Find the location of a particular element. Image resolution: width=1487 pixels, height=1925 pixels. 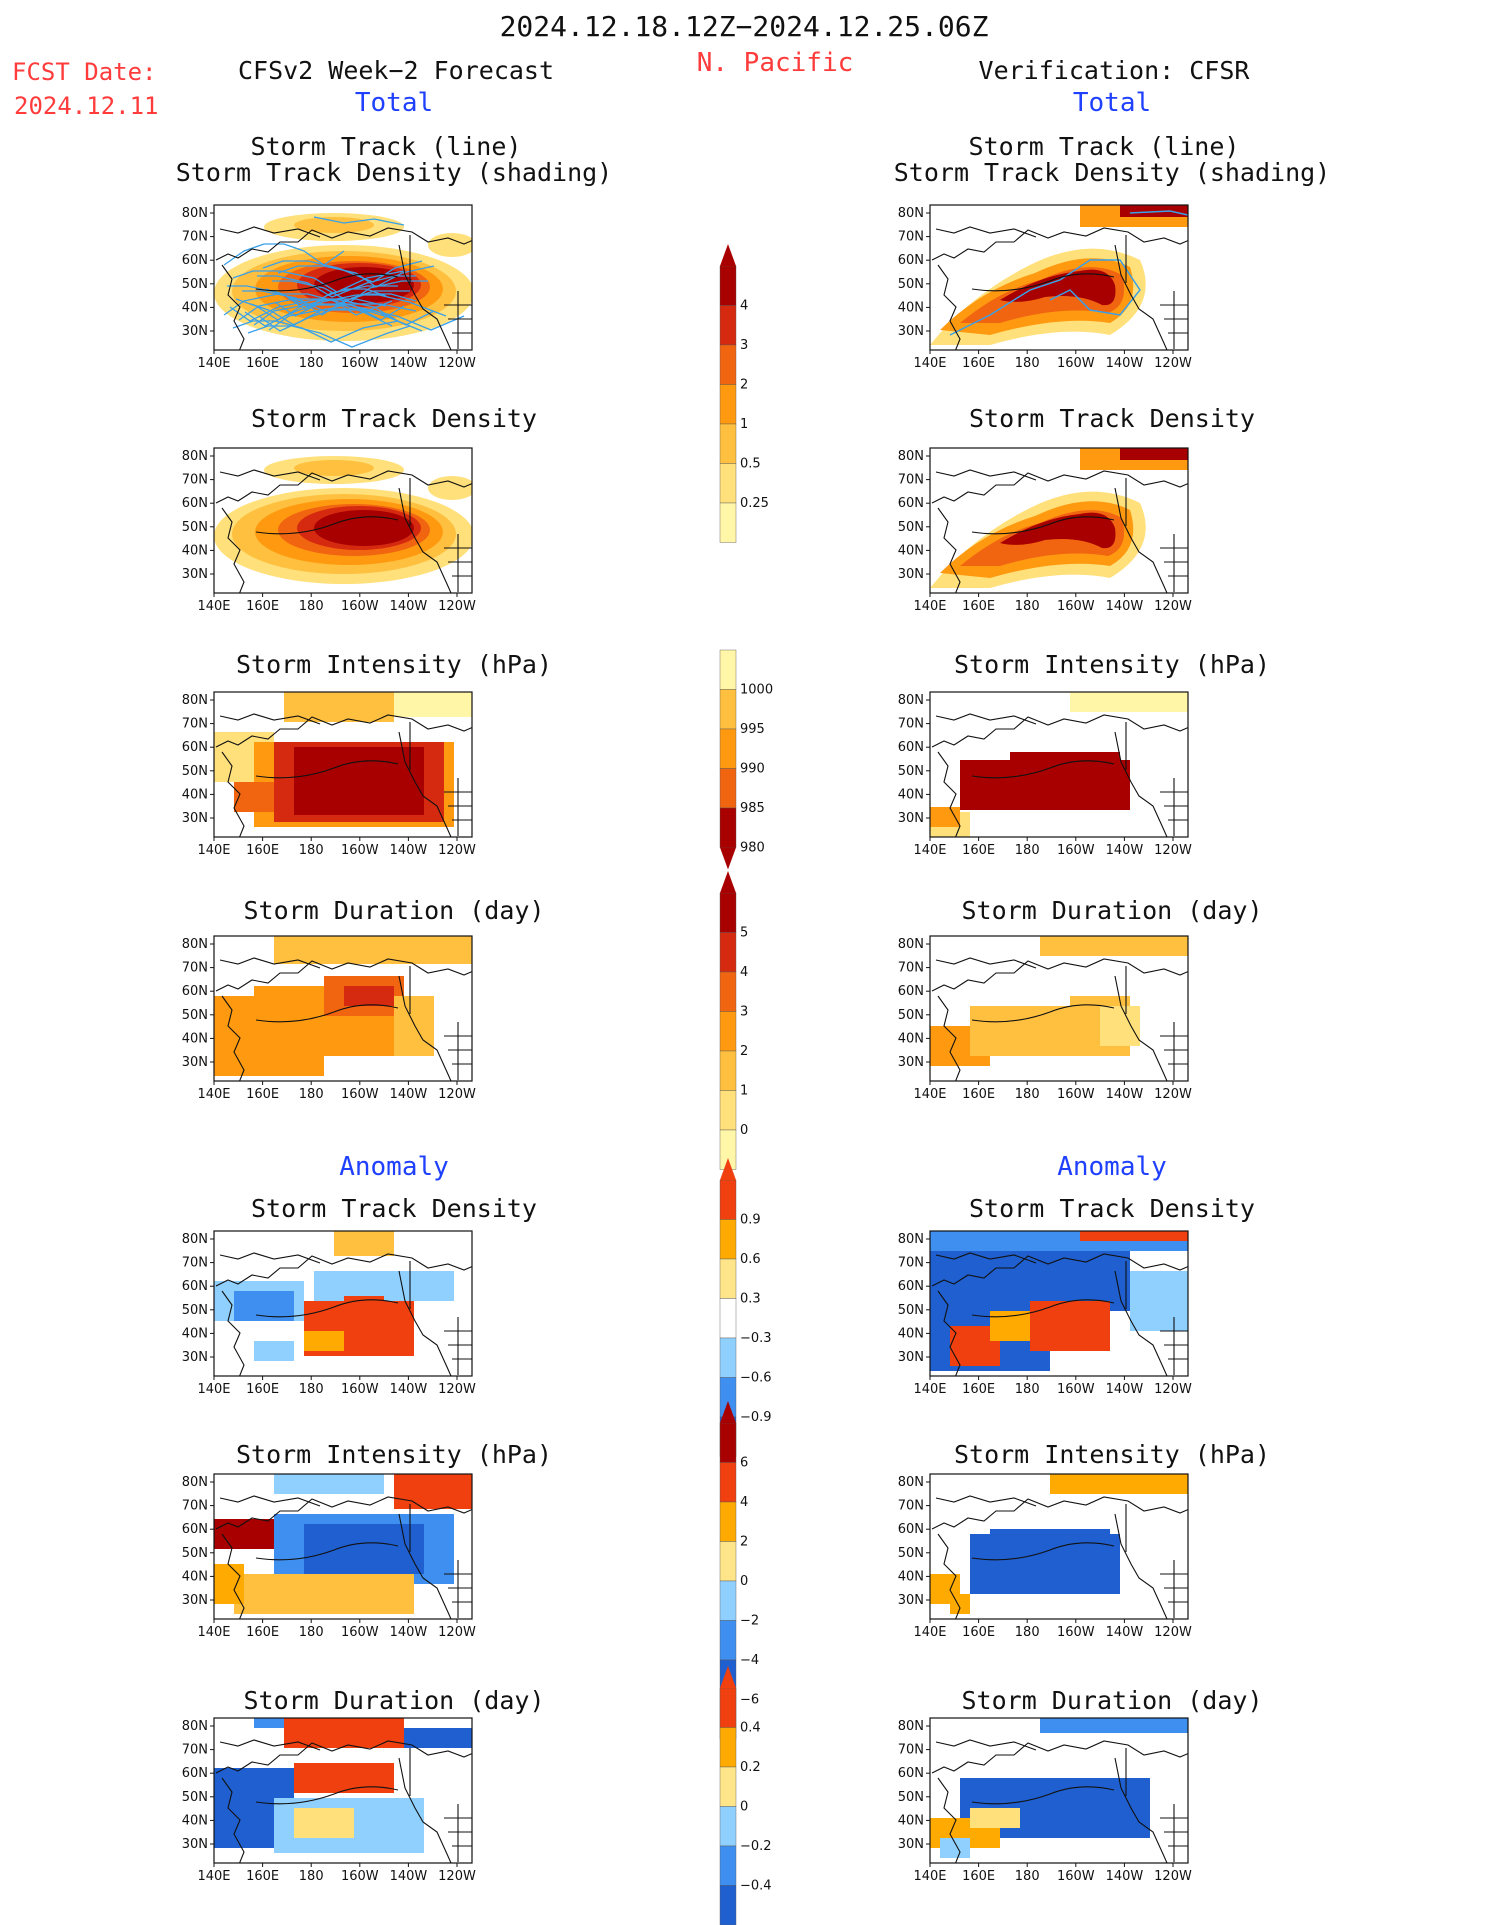

lon-label: 160W is located at coordinates (1076, 1632).